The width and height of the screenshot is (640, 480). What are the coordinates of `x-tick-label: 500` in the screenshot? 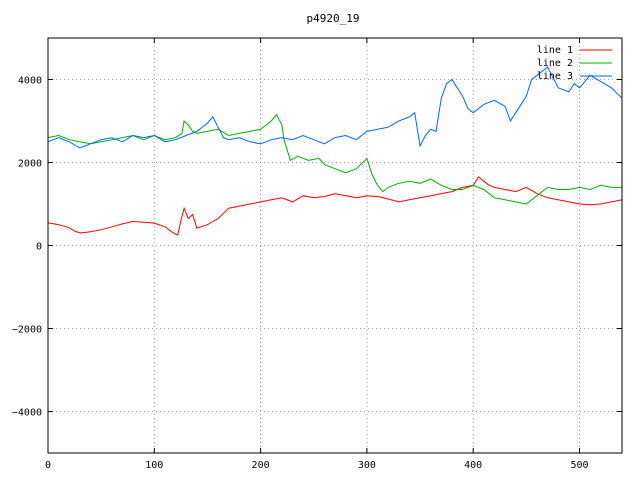 It's located at (579, 465).